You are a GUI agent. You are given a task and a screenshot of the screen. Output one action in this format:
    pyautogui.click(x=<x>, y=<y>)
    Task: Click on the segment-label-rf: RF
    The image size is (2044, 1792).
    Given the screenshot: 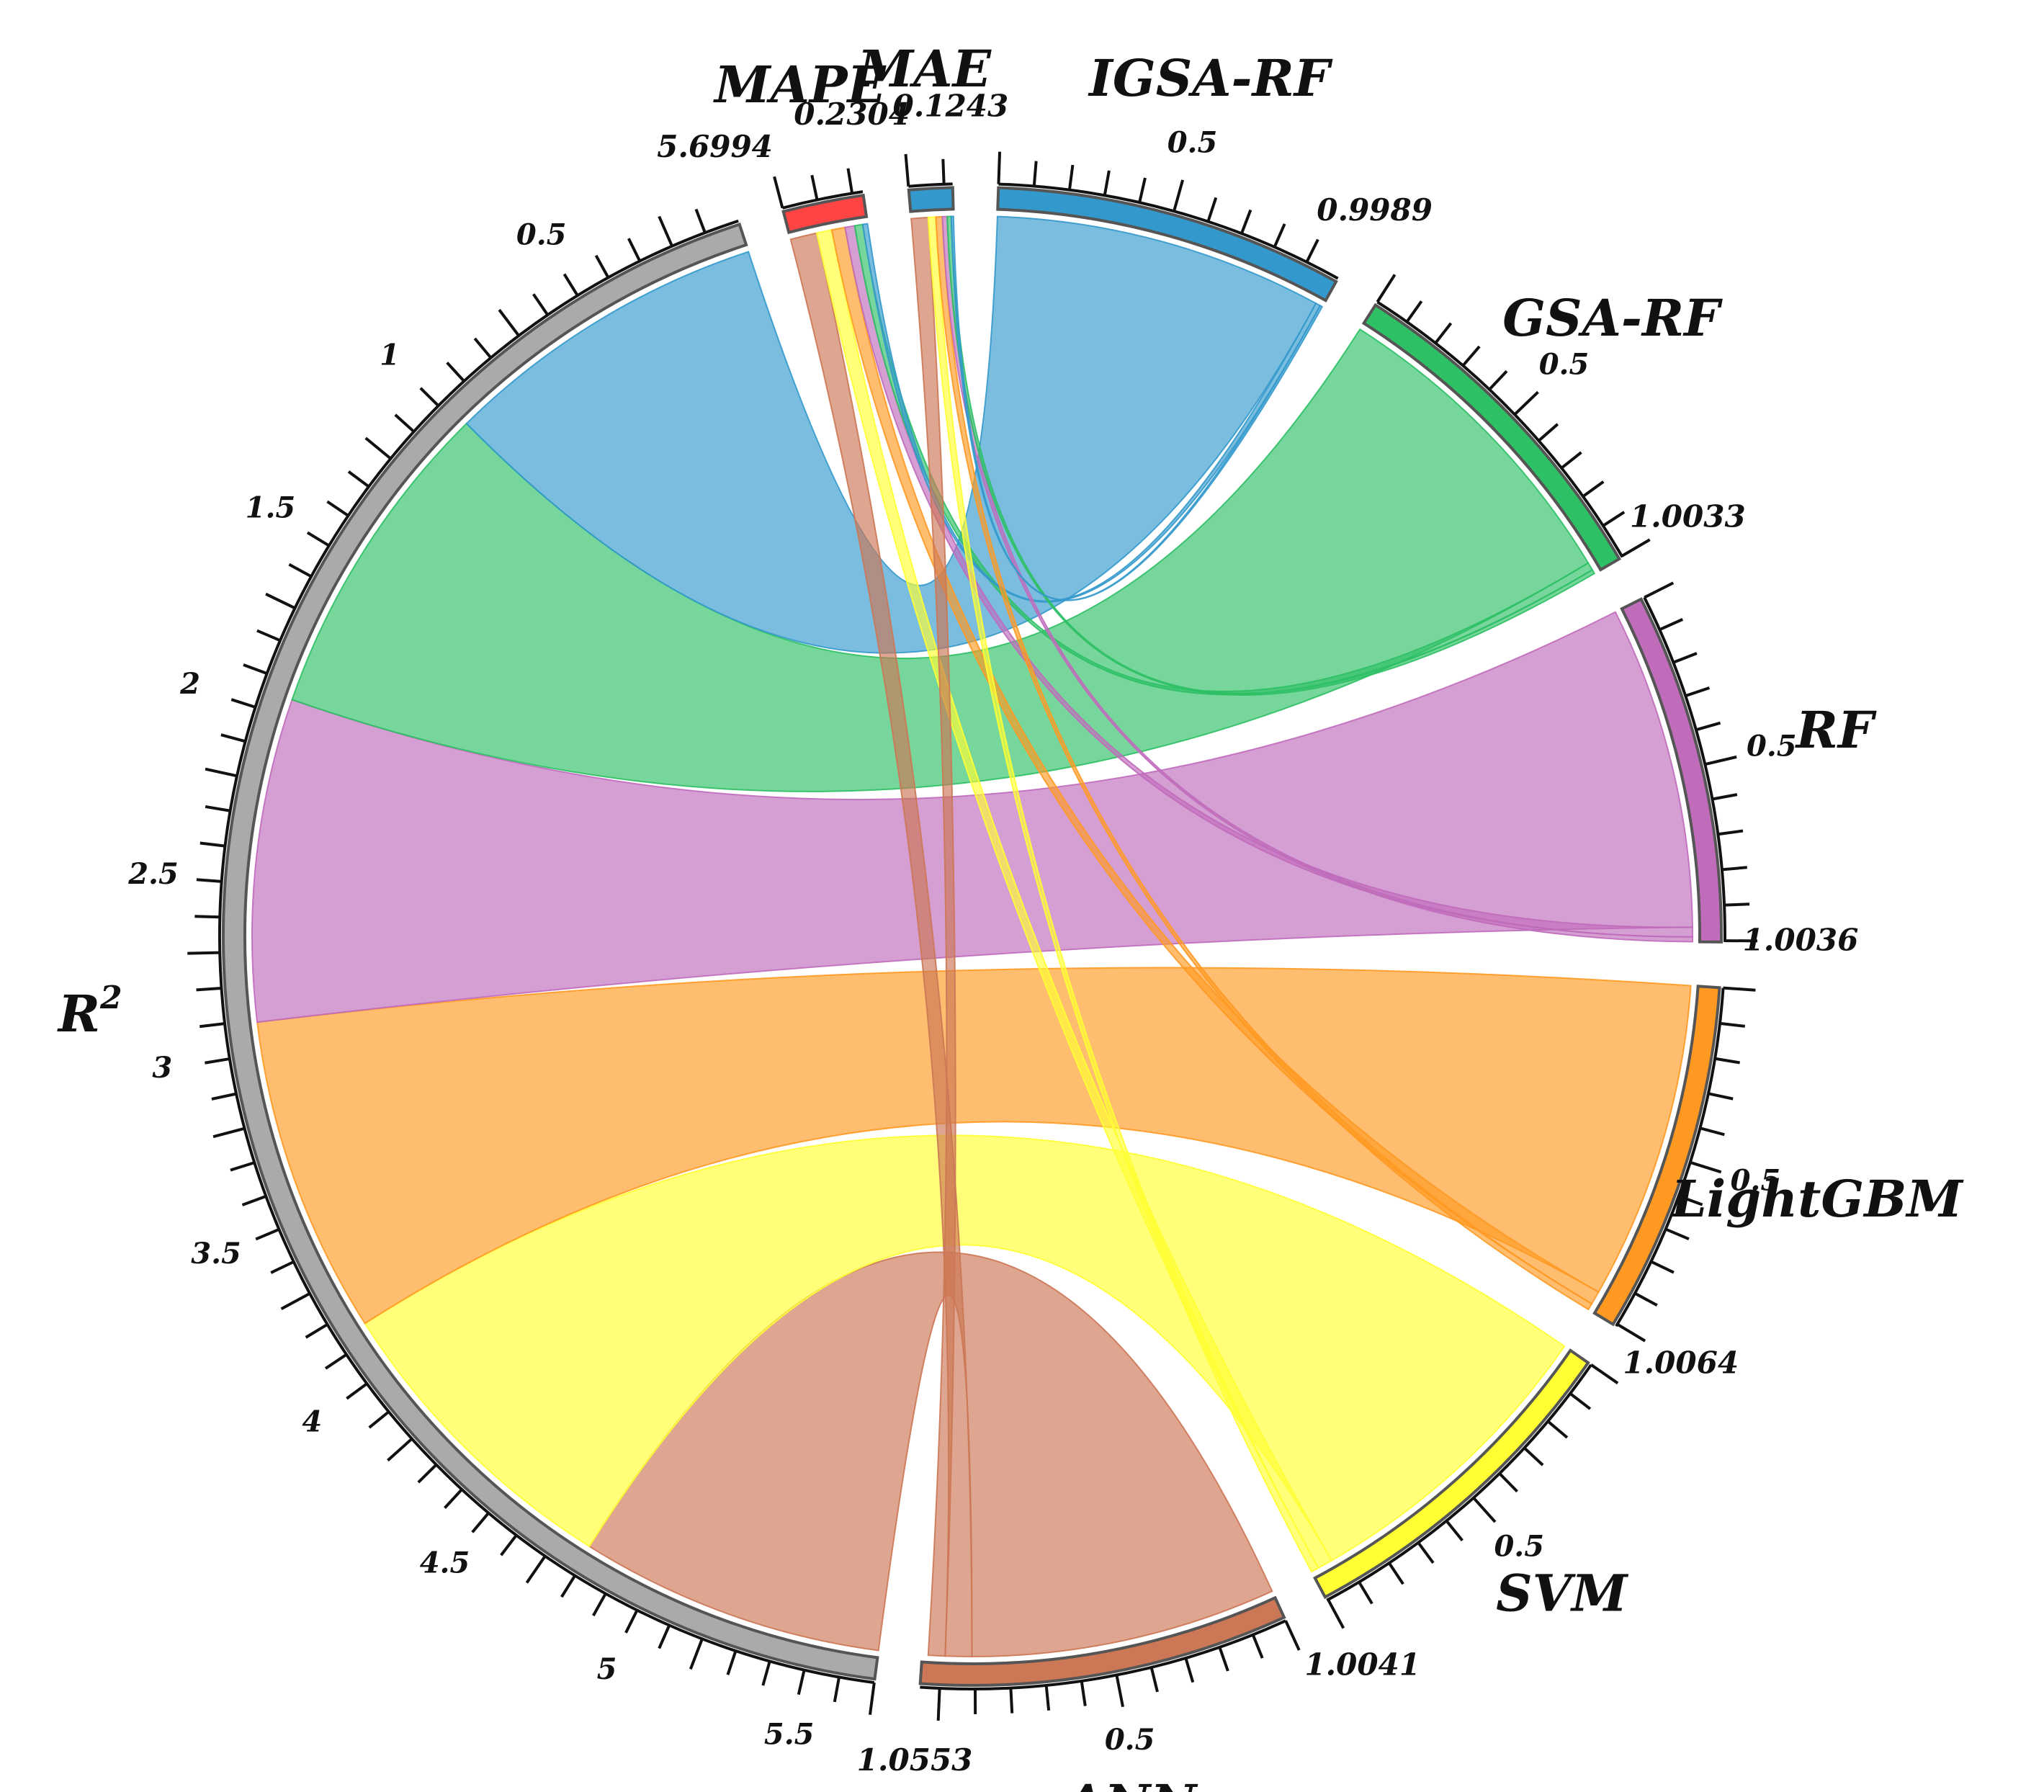 What is the action you would take?
    pyautogui.click(x=1836, y=730)
    